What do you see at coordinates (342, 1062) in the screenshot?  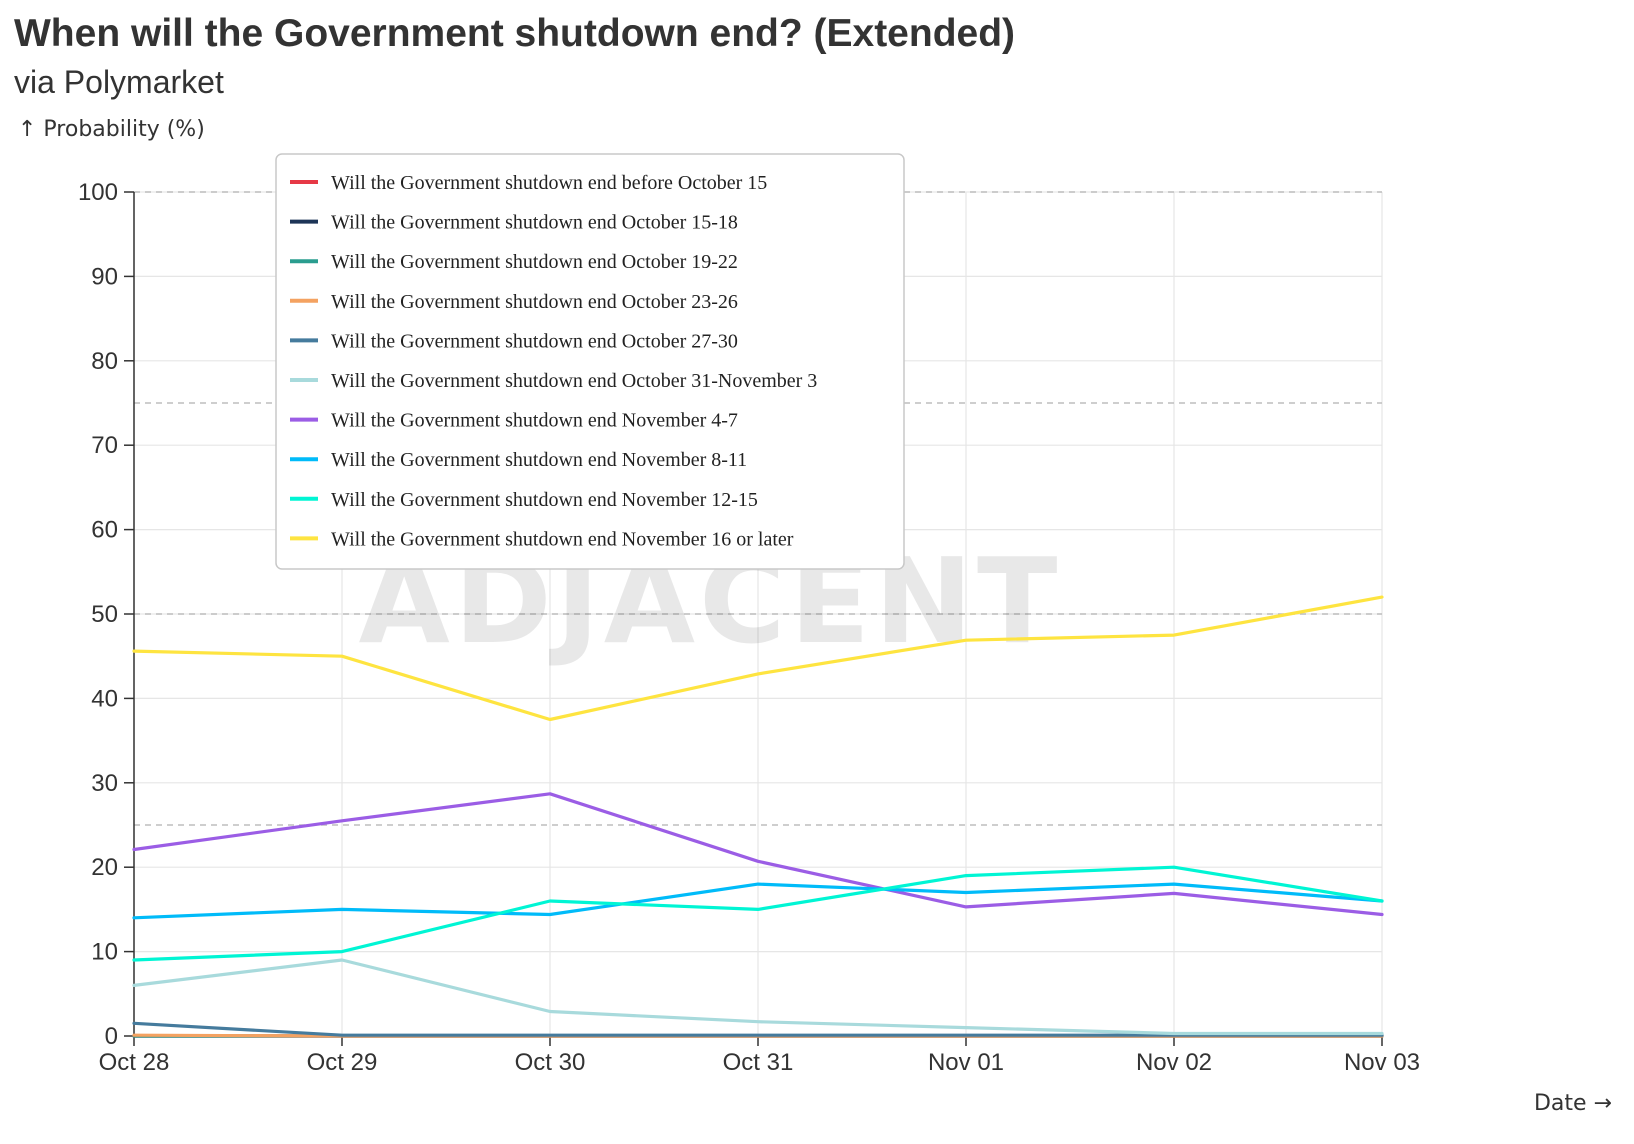 I see `x-tick-label: Oct 29` at bounding box center [342, 1062].